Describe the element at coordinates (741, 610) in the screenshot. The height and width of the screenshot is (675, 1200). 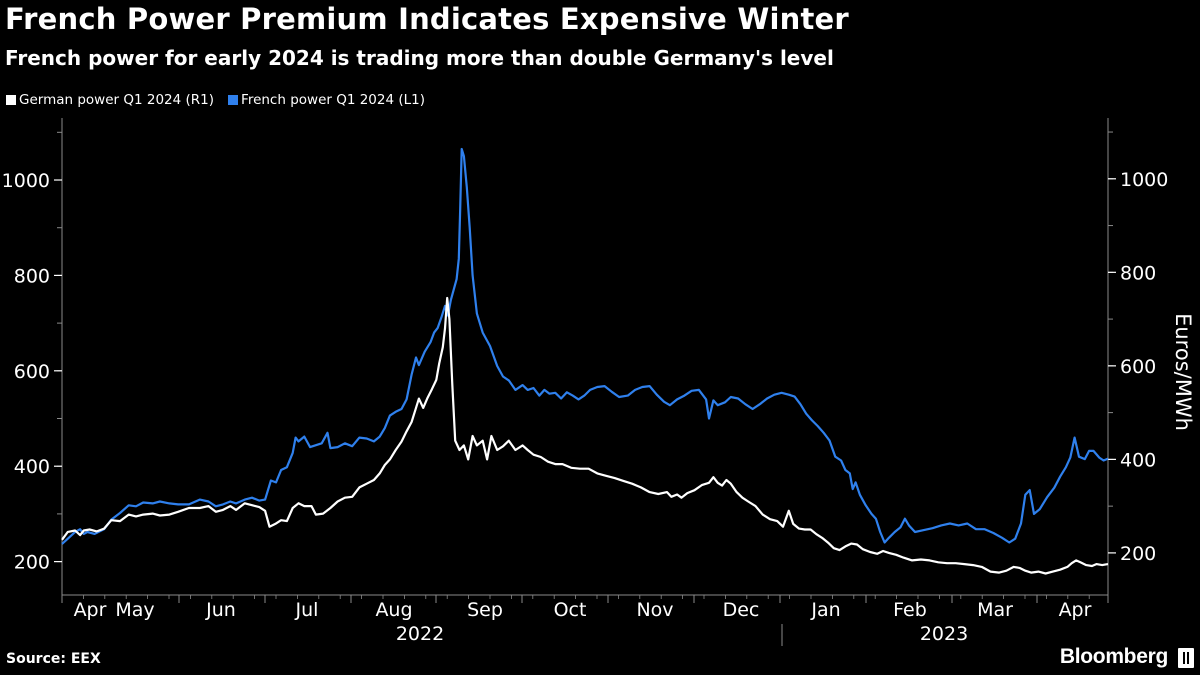
I see `x-axis-month-label: Dec` at that location.